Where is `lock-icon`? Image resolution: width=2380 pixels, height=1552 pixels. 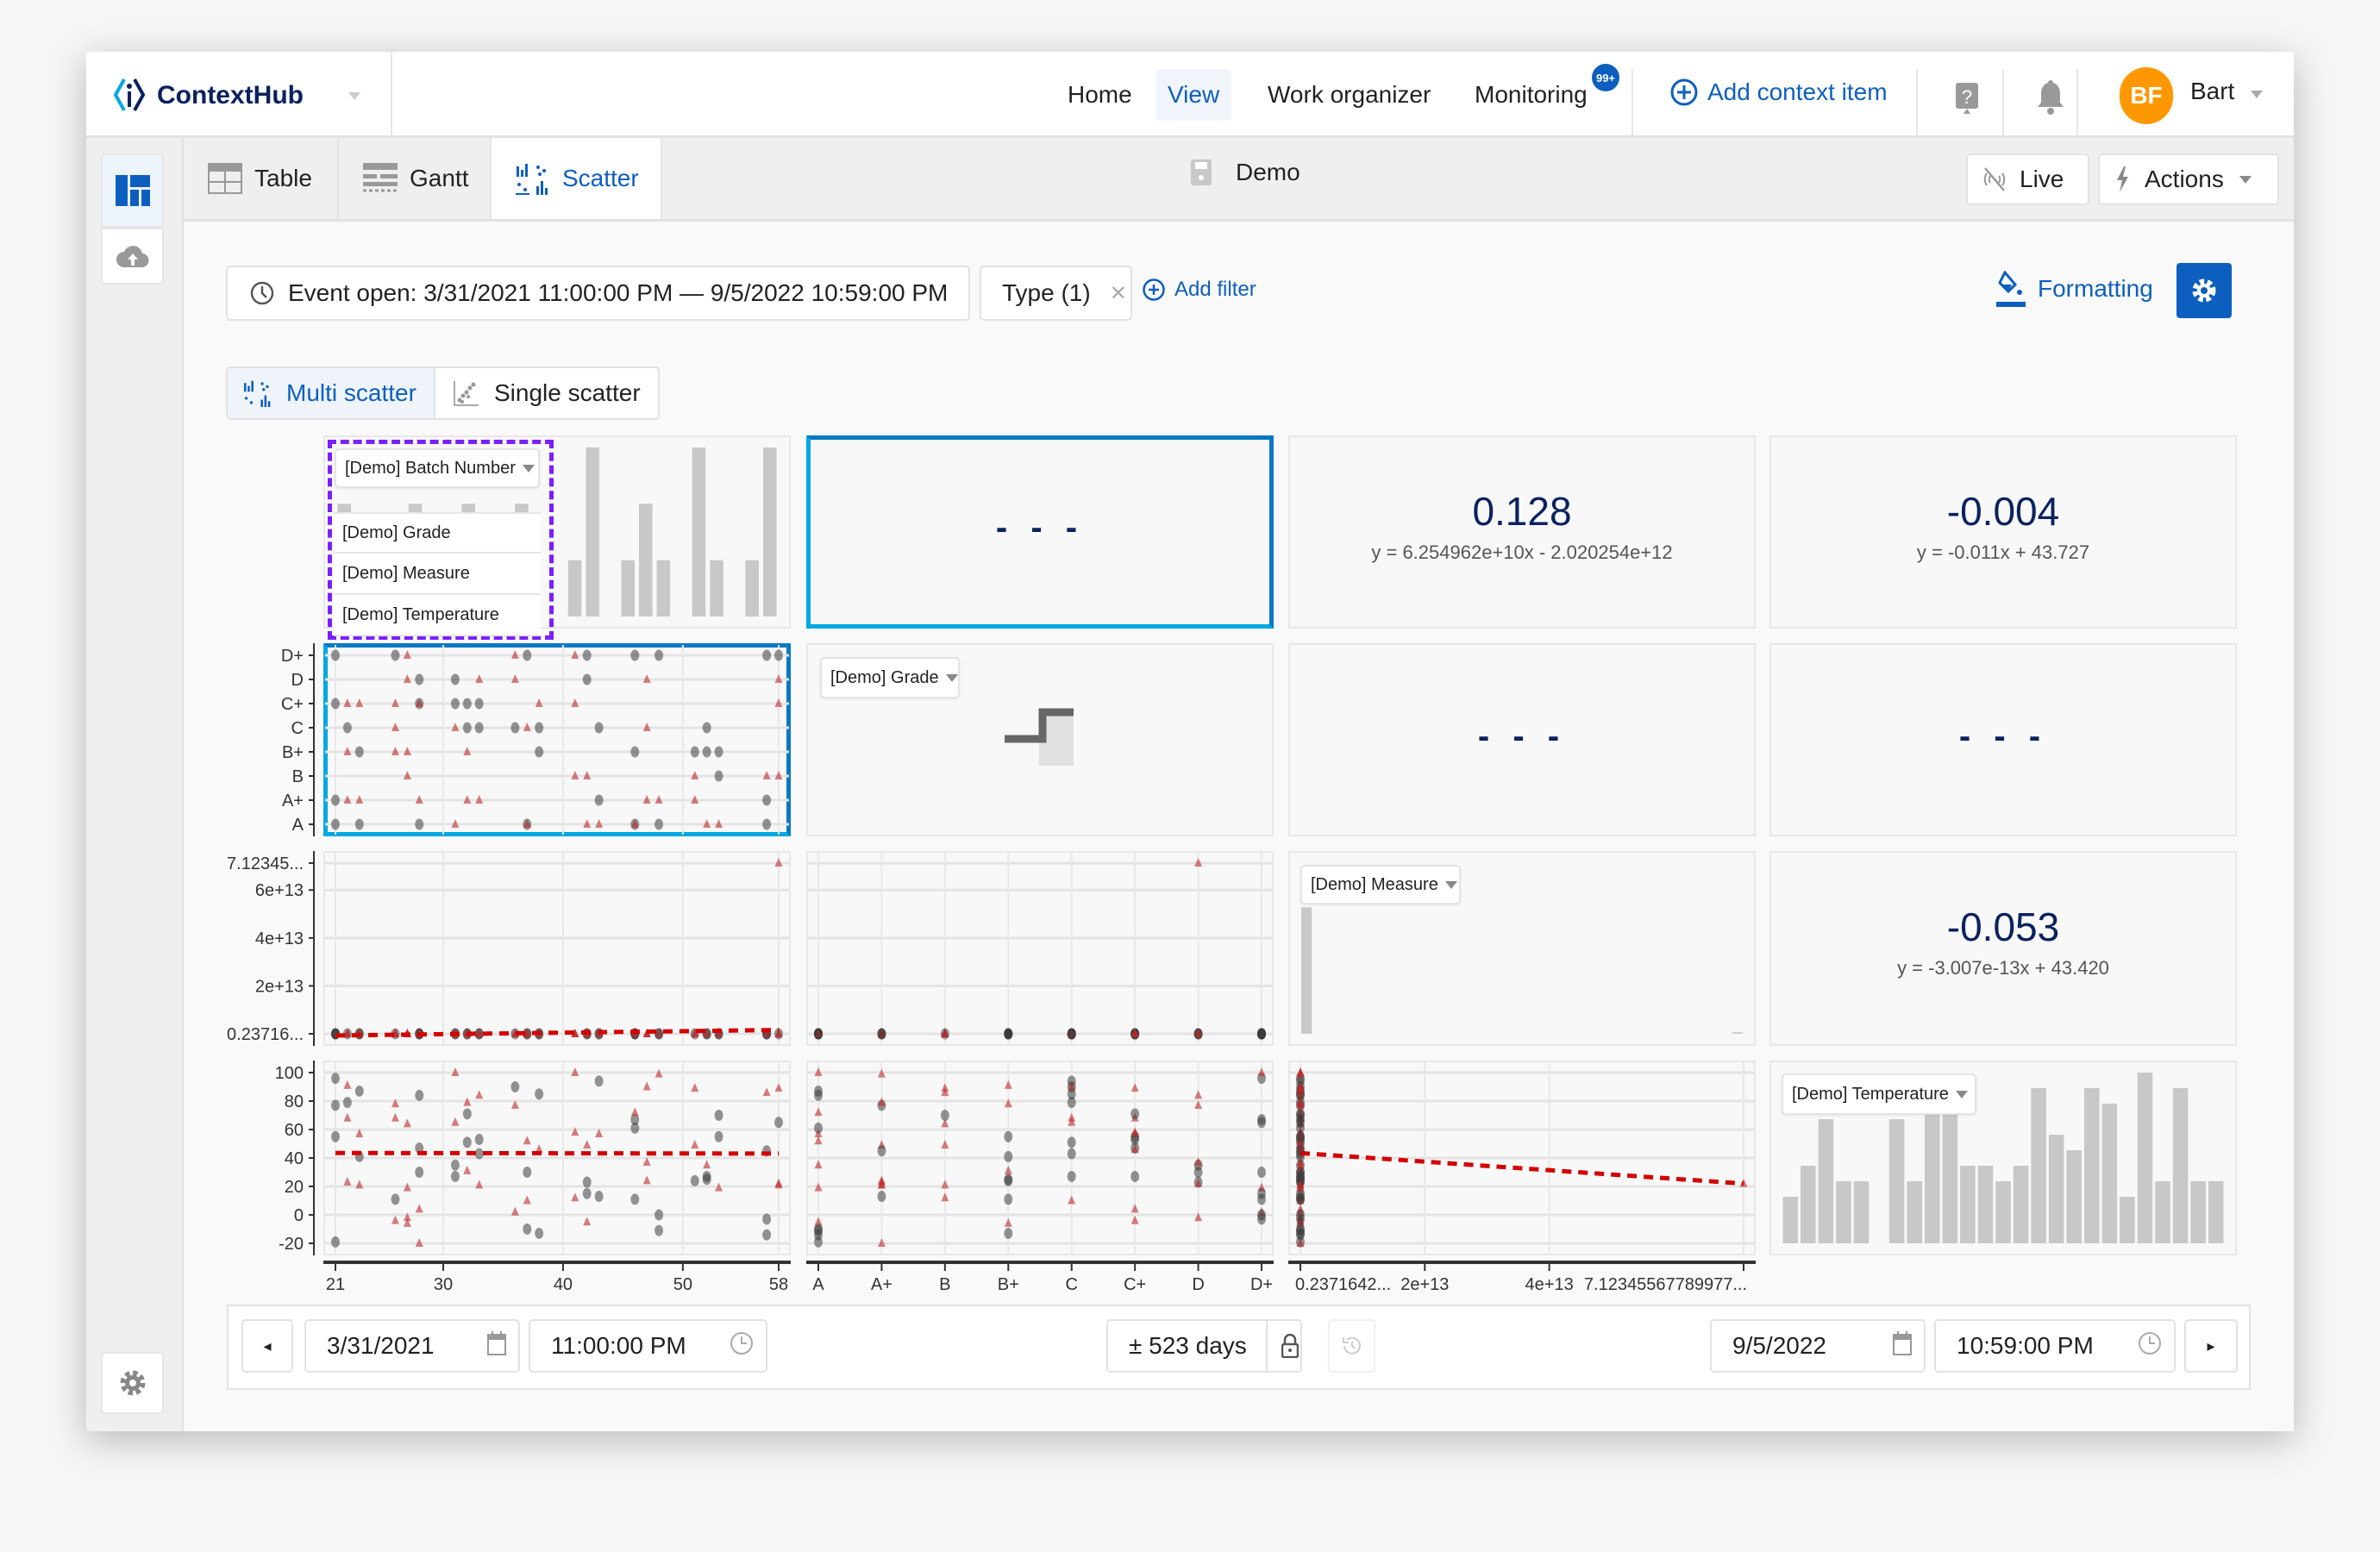
lock-icon is located at coordinates (1282, 1346).